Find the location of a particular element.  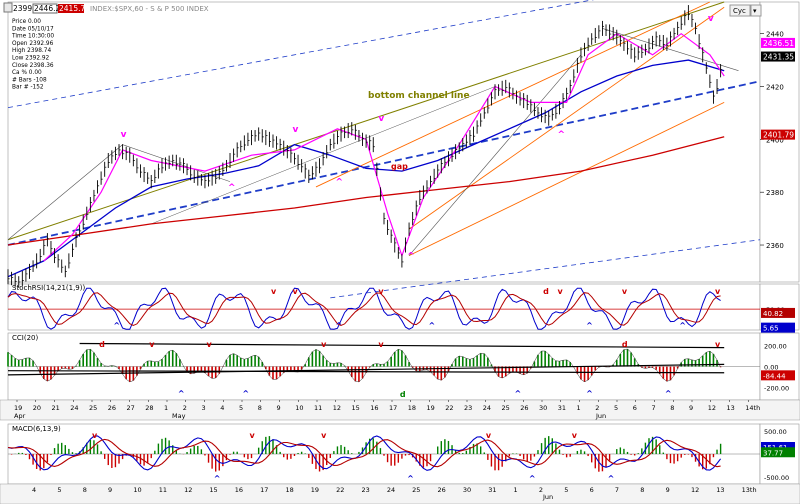

date-tick-label: 20 is located at coordinates (37, 408).